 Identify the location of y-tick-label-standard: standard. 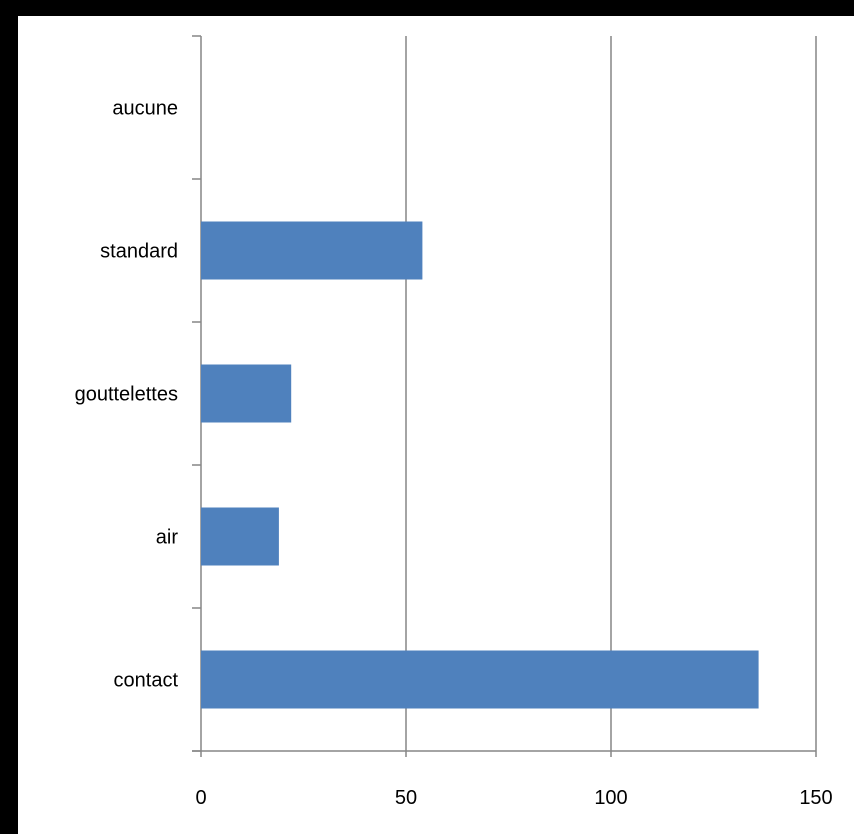
(139, 252).